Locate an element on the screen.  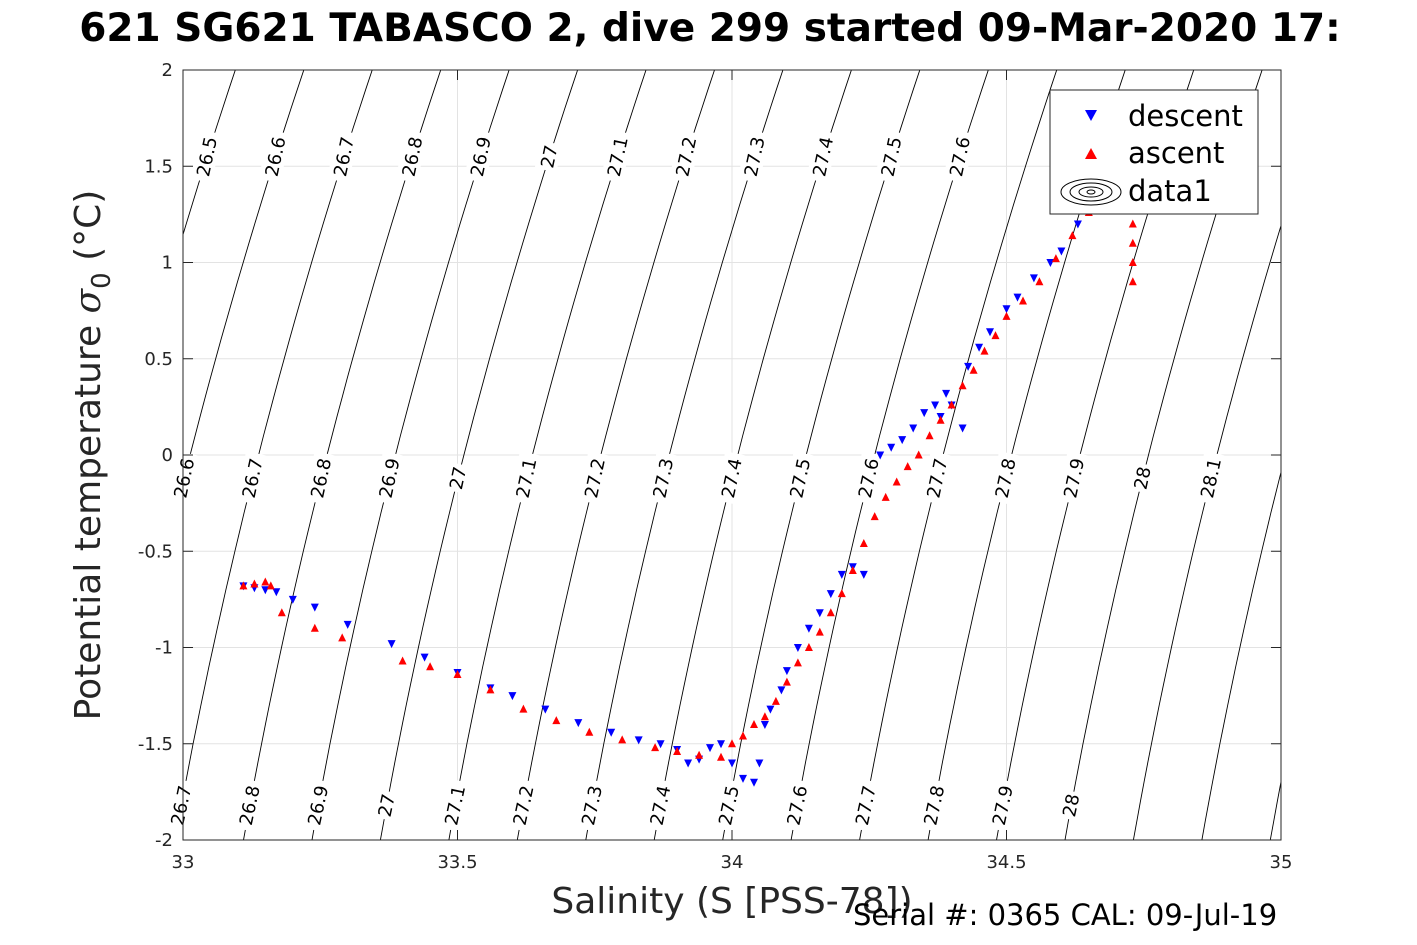
serial-cal-footer: Serial #: 0365 CAL: 09-Jul-19 is located at coordinates (1065, 915).